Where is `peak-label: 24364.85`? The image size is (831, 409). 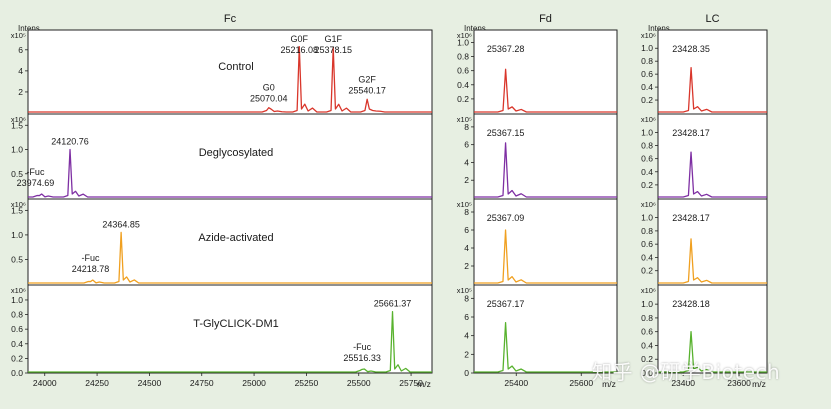
peak-label: 24364.85 is located at coordinates (121, 224).